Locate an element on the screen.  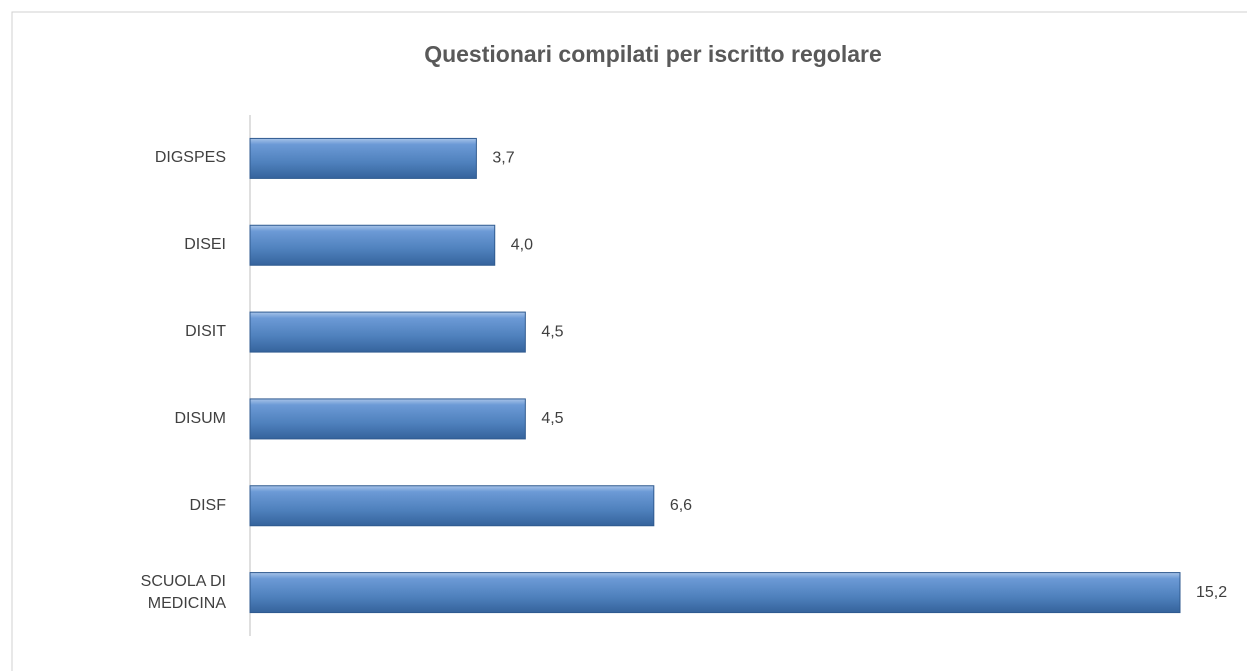
category-label: DIGSPES is located at coordinates (190, 158).